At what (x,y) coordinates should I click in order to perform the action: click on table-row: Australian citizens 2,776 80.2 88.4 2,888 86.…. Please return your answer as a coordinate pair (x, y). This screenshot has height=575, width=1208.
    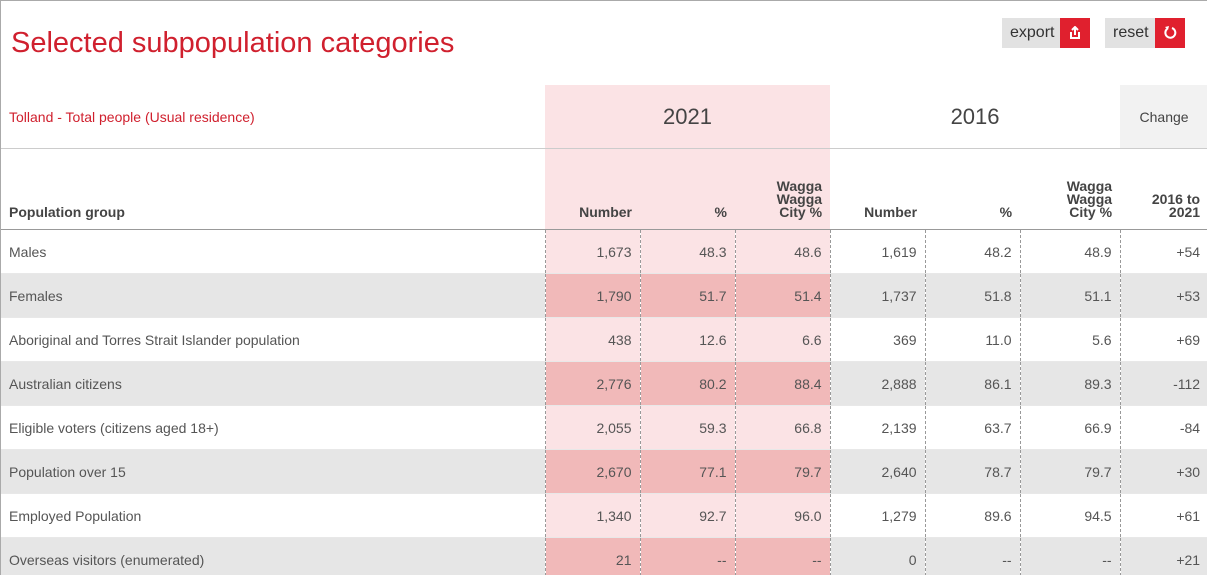
    Looking at the image, I should click on (604, 383).